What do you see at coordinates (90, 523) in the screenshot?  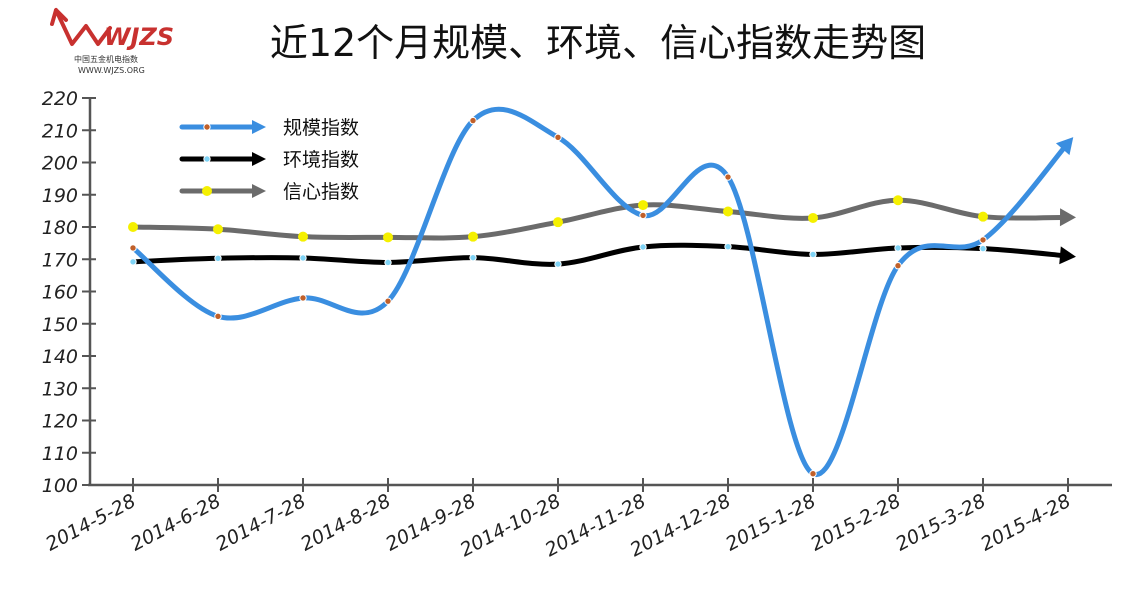 I see `x-tick-label: 2014-5-28` at bounding box center [90, 523].